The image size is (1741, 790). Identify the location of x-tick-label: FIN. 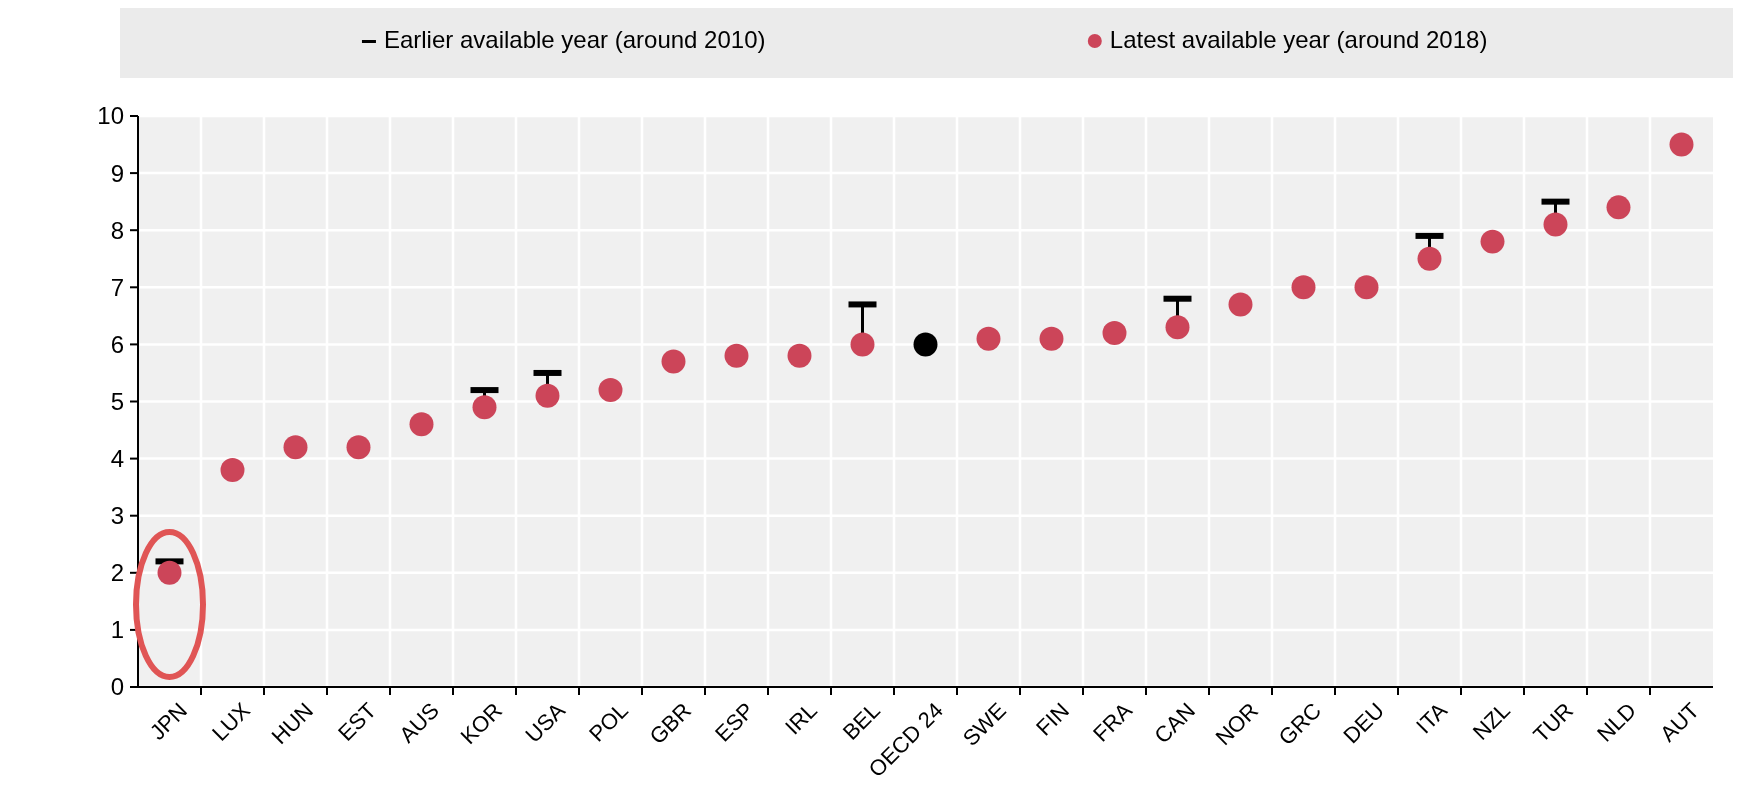
(1052, 719).